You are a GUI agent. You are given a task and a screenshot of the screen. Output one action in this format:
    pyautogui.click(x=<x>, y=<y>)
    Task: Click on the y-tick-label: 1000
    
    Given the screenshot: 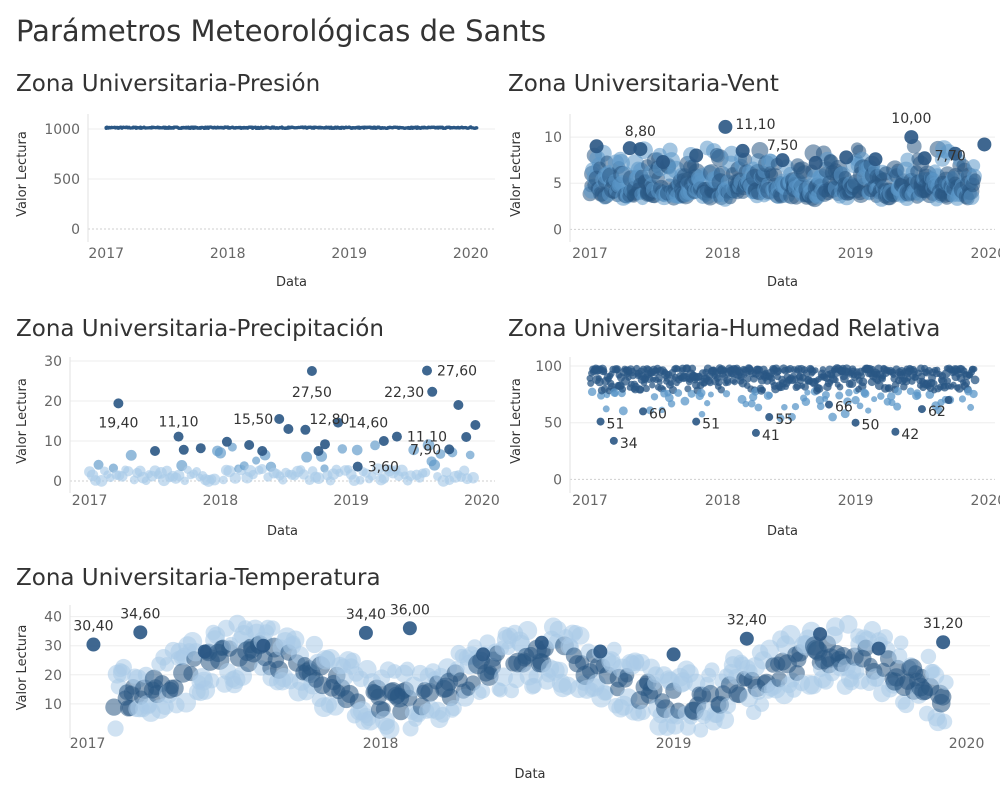 What is the action you would take?
    pyautogui.click(x=62, y=130)
    